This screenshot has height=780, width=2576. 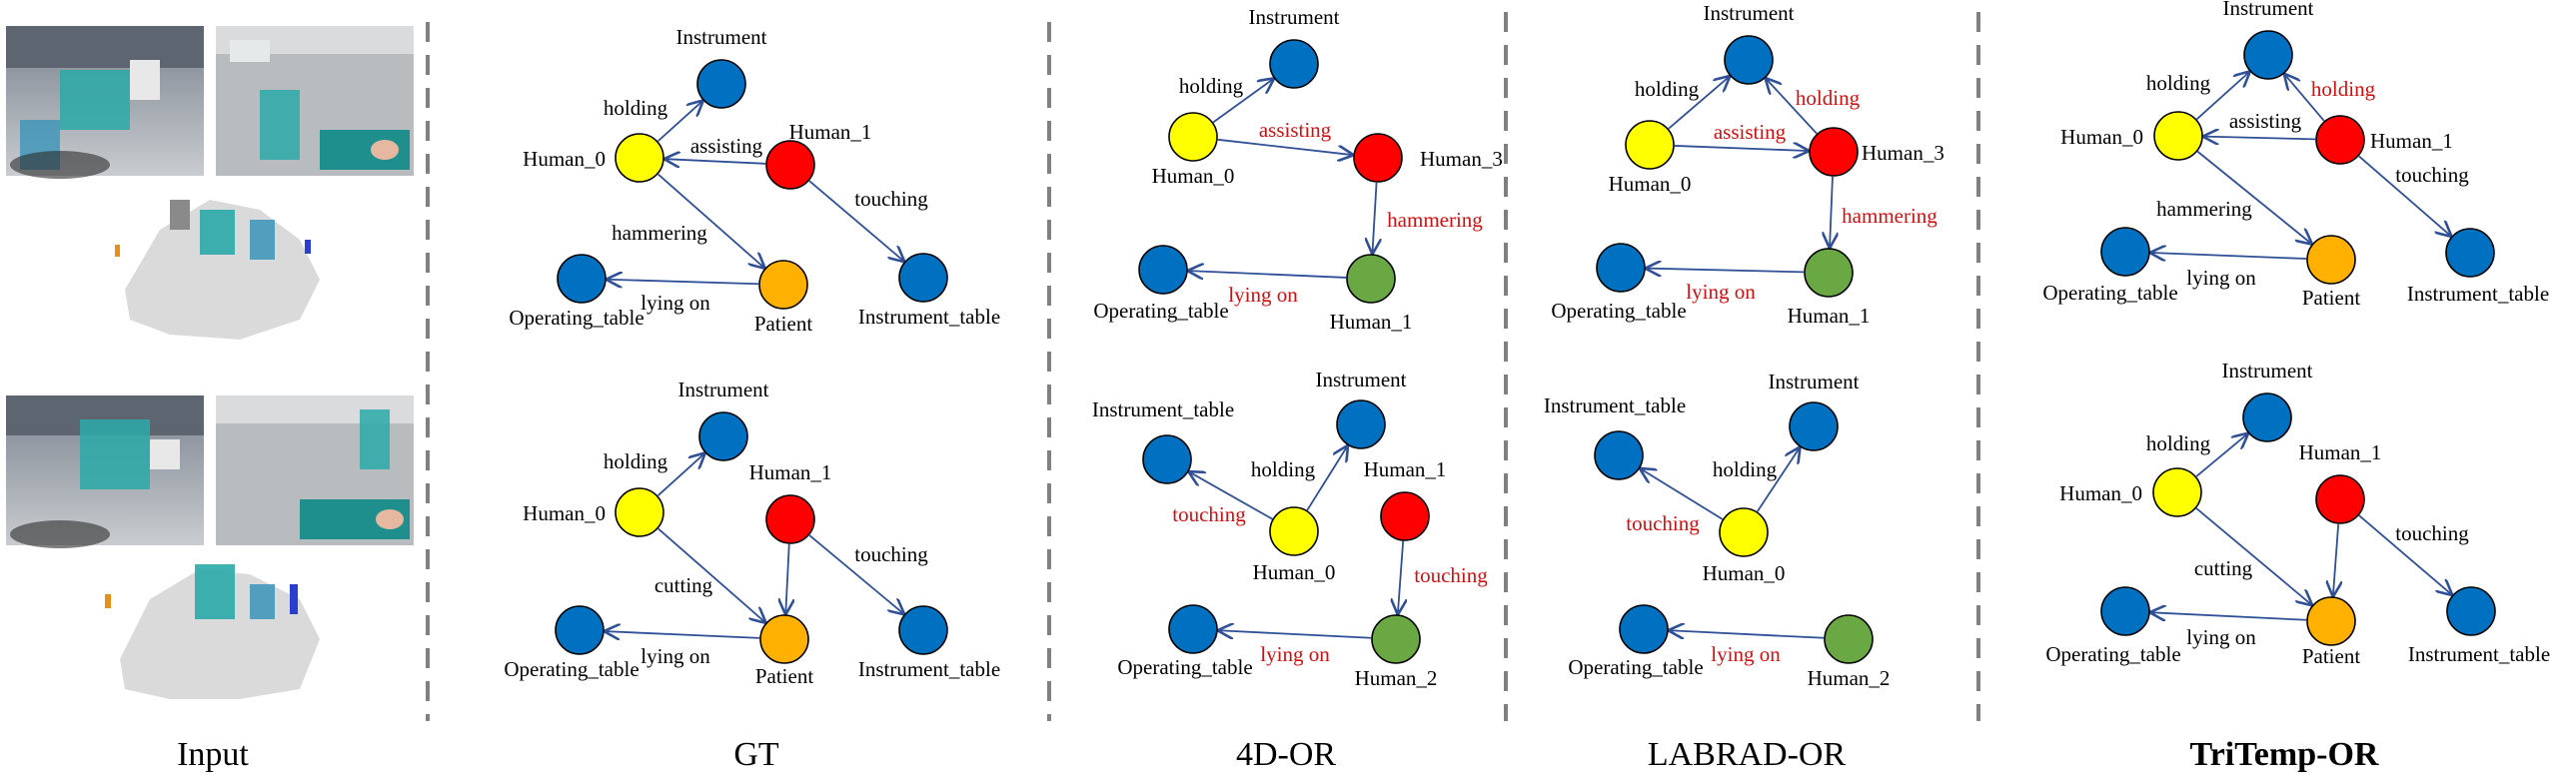 What do you see at coordinates (105, 471) in the screenshot?
I see `input-photo-bottom-left` at bounding box center [105, 471].